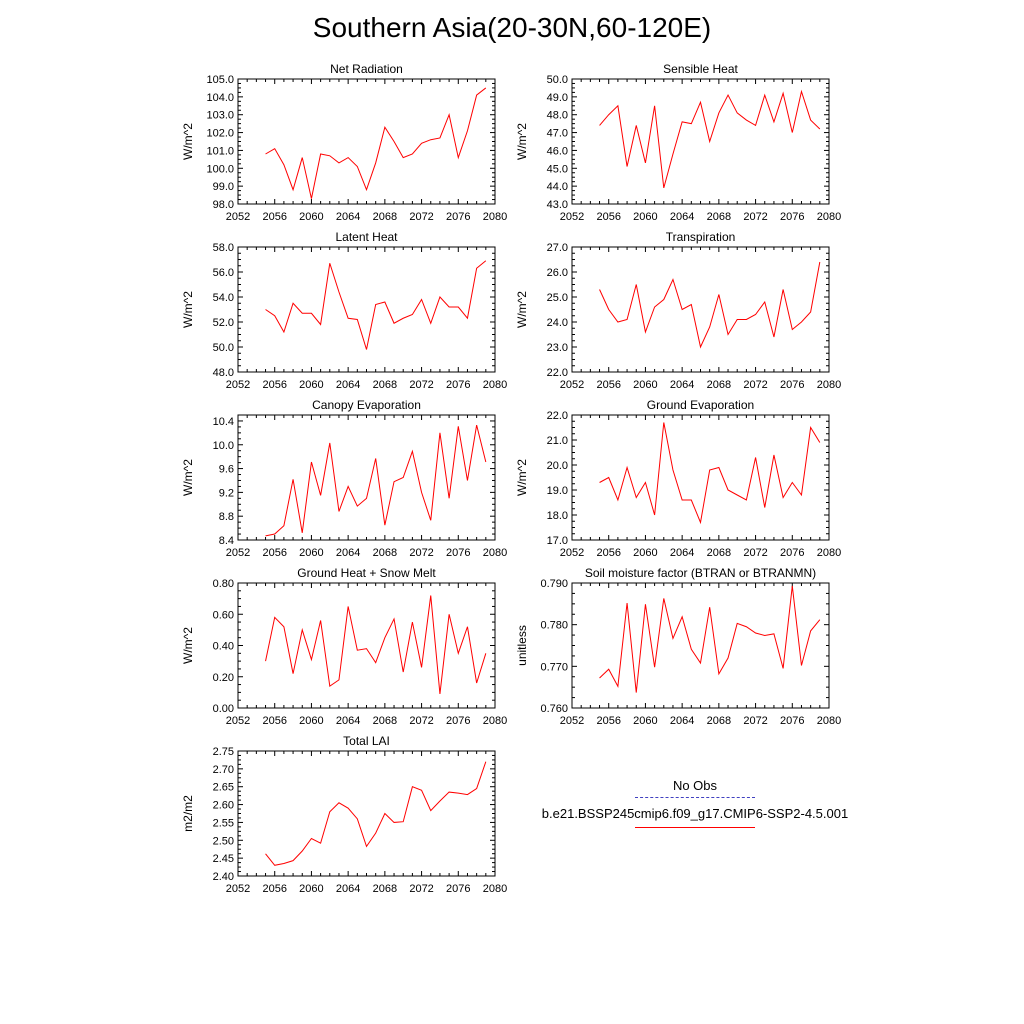 The image size is (1024, 1024). What do you see at coordinates (522, 141) in the screenshot?
I see `chart-sensible-heat-ylabel: W/m^2` at bounding box center [522, 141].